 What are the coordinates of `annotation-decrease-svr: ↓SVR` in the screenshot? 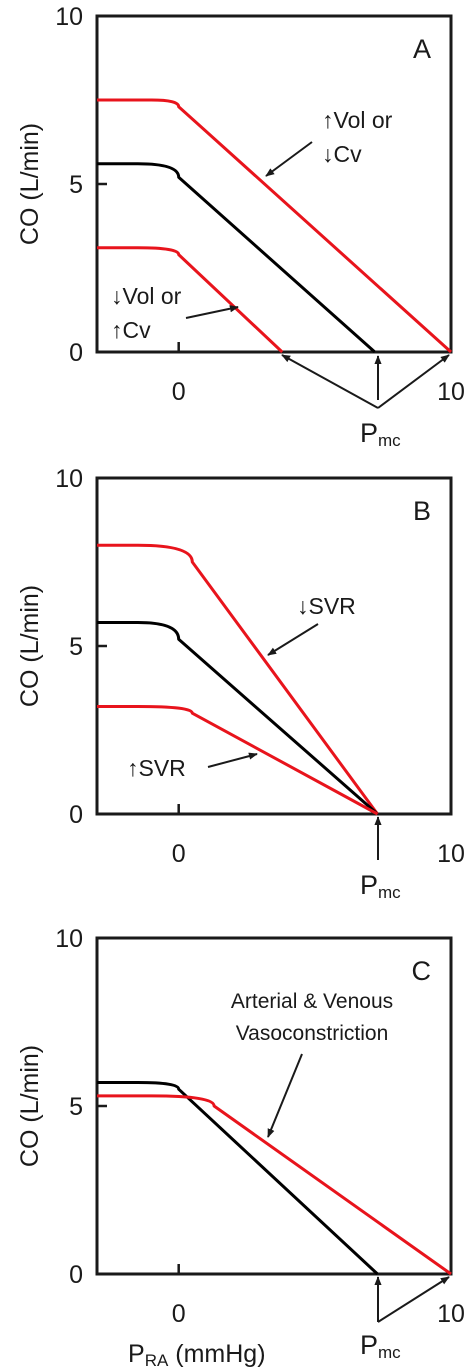 It's located at (326, 606).